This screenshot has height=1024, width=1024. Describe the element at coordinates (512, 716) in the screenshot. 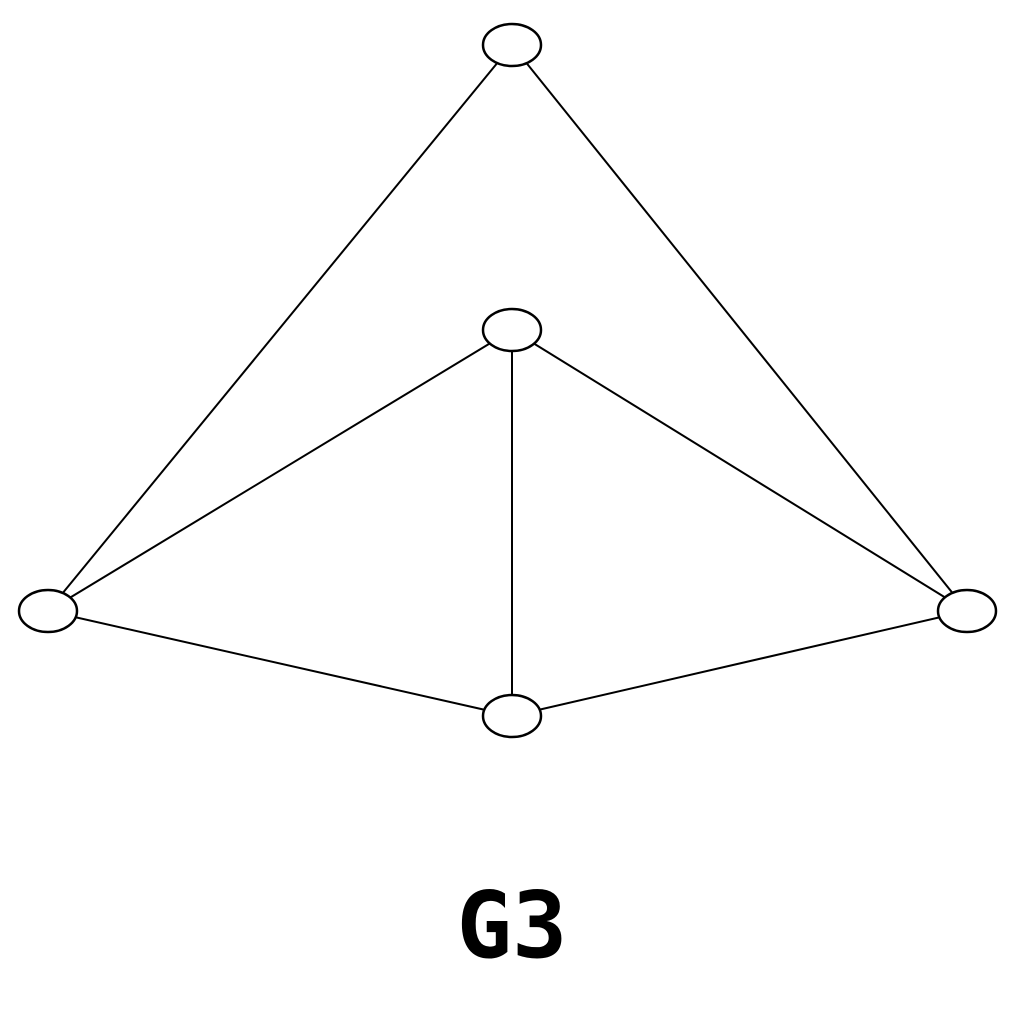

I see `node-n4` at that location.